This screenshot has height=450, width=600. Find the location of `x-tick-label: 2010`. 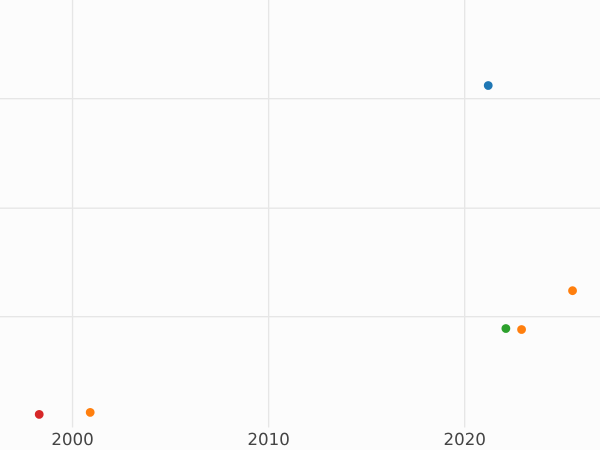

x-tick-label: 2010 is located at coordinates (268, 439).